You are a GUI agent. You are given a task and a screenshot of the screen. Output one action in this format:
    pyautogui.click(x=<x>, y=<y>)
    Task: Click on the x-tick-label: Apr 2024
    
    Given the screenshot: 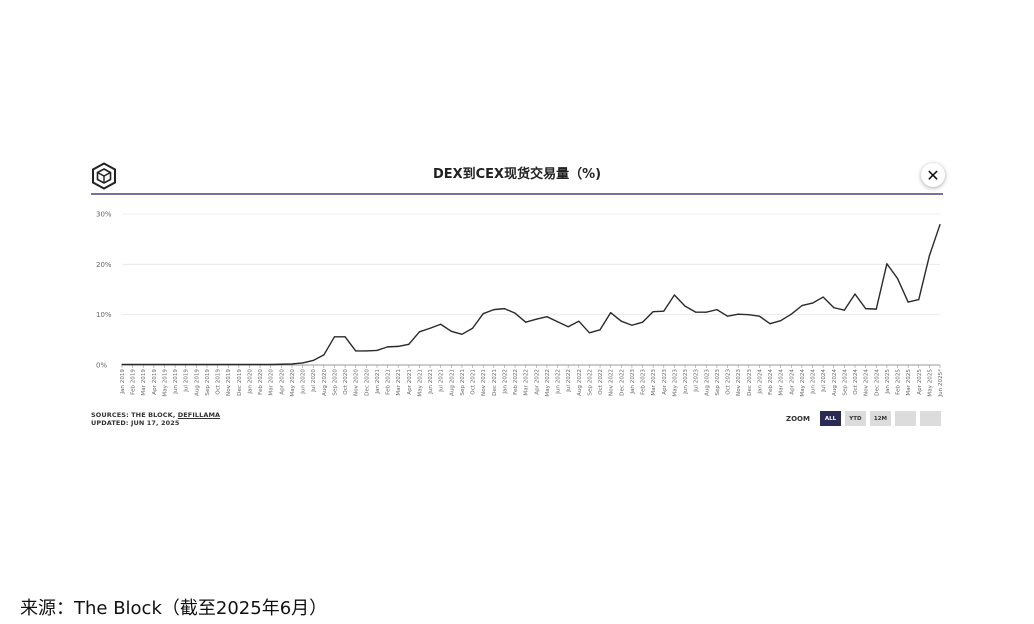 What is the action you would take?
    pyautogui.click(x=792, y=382)
    